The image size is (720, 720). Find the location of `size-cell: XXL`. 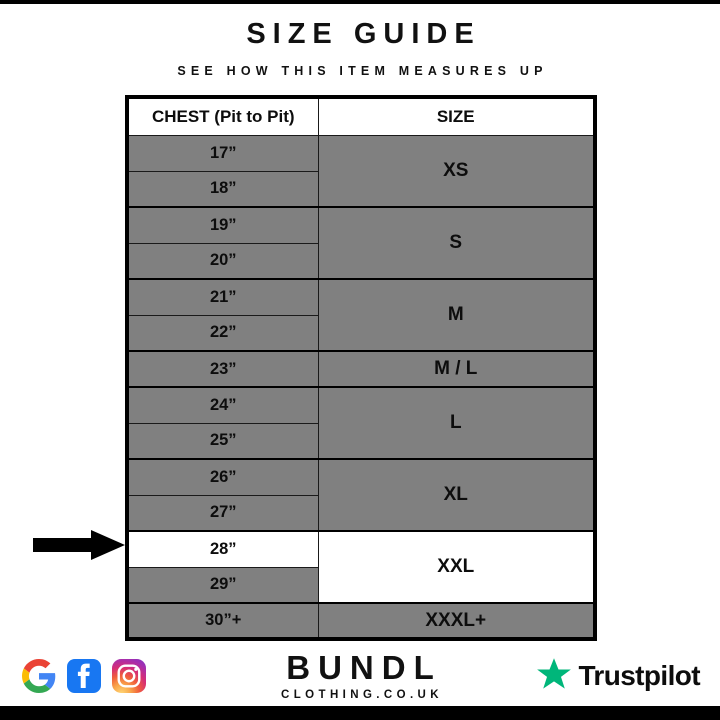

size-cell: XXL is located at coordinates (456, 567).